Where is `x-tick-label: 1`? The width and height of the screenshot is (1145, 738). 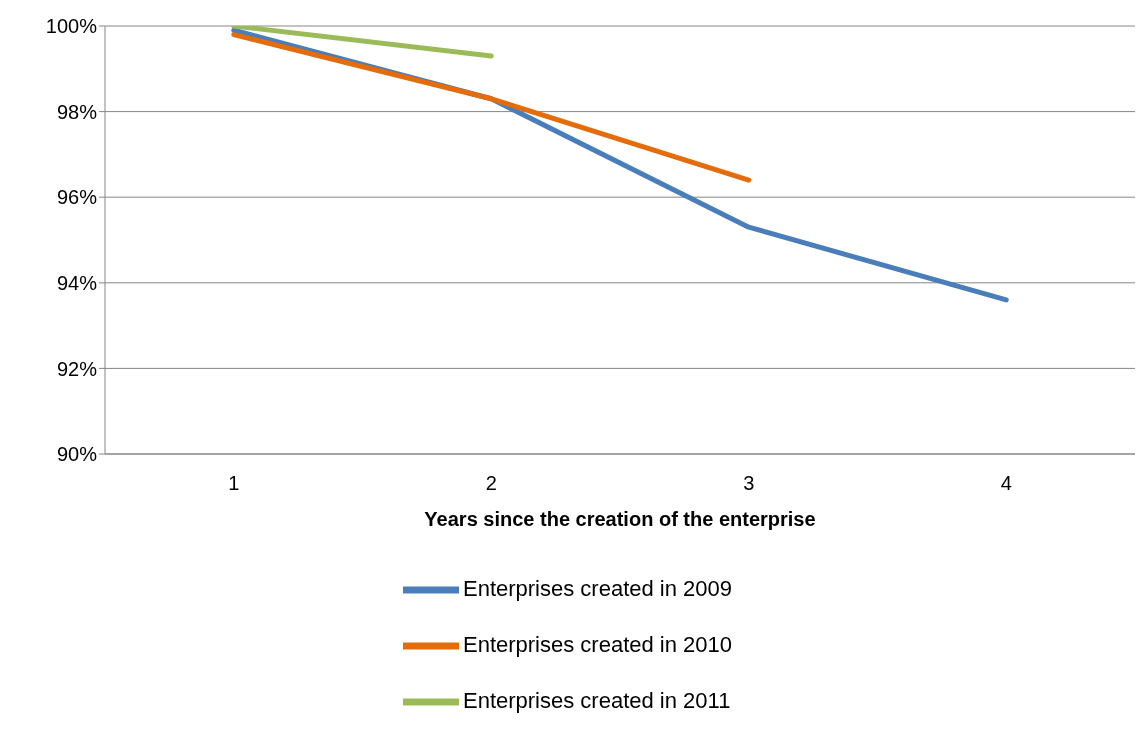 x-tick-label: 1 is located at coordinates (234, 483).